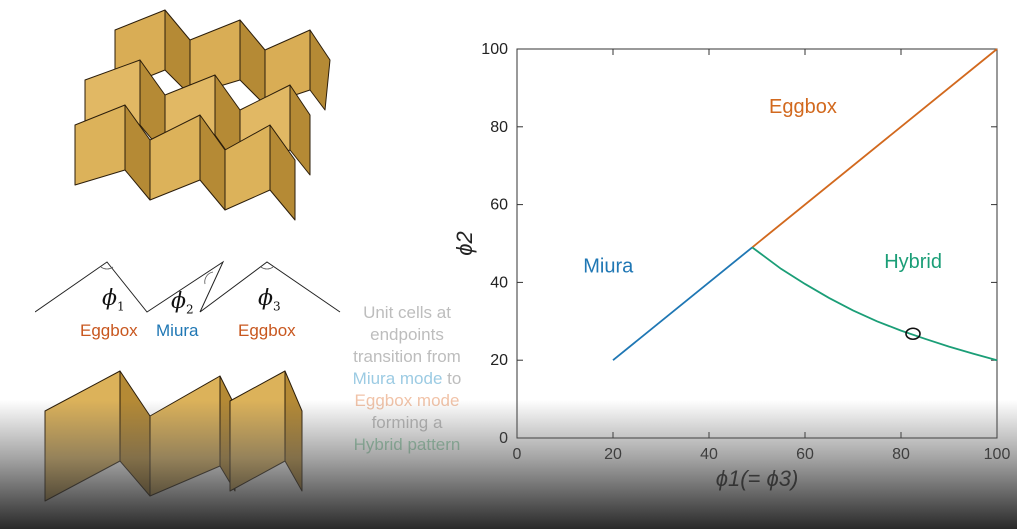 The height and width of the screenshot is (529, 1017). I want to click on y-tick-label: 80, so click(499, 127).